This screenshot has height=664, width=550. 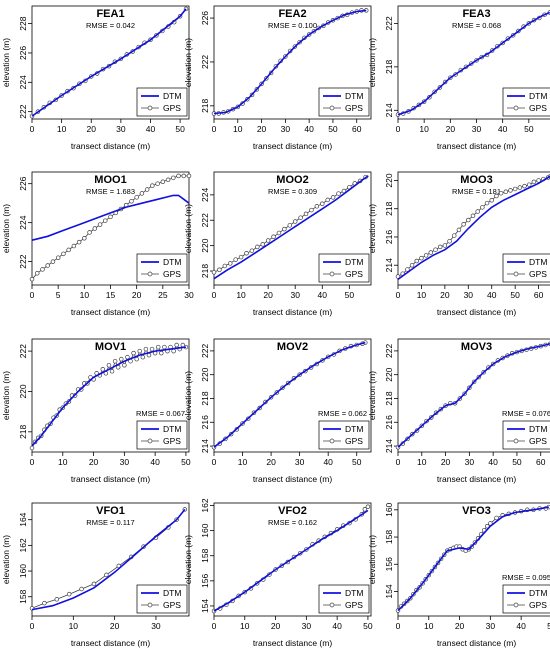 What do you see at coordinates (342, 413) in the screenshot?
I see `rmse-label: RMSE = 0.062` at bounding box center [342, 413].